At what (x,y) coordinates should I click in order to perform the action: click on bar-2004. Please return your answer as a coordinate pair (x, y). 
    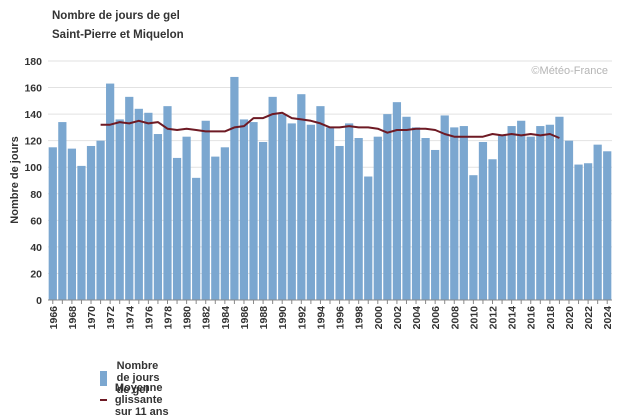
    Looking at the image, I should click on (416, 213).